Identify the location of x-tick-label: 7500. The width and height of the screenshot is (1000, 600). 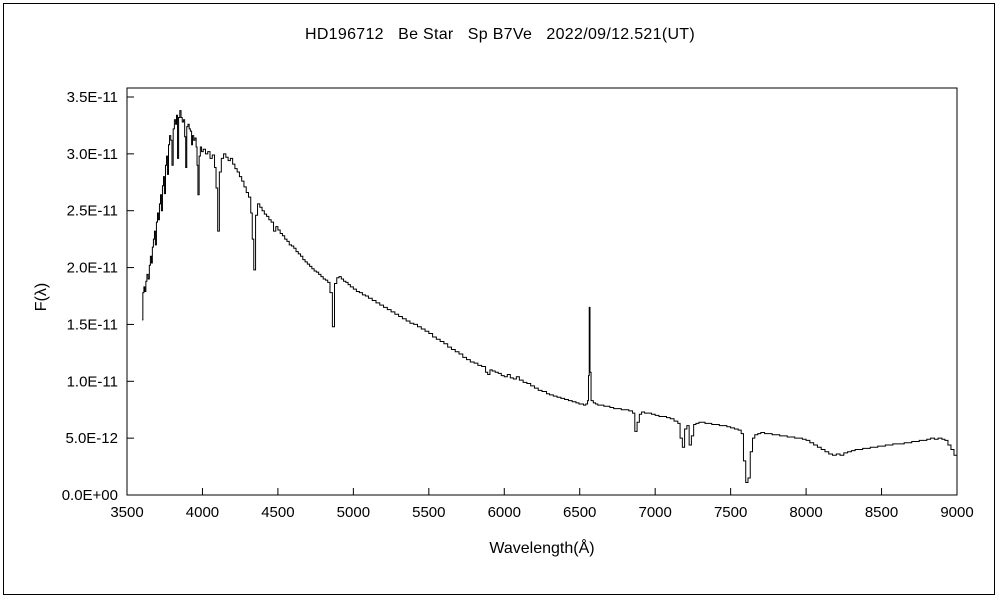
(730, 512).